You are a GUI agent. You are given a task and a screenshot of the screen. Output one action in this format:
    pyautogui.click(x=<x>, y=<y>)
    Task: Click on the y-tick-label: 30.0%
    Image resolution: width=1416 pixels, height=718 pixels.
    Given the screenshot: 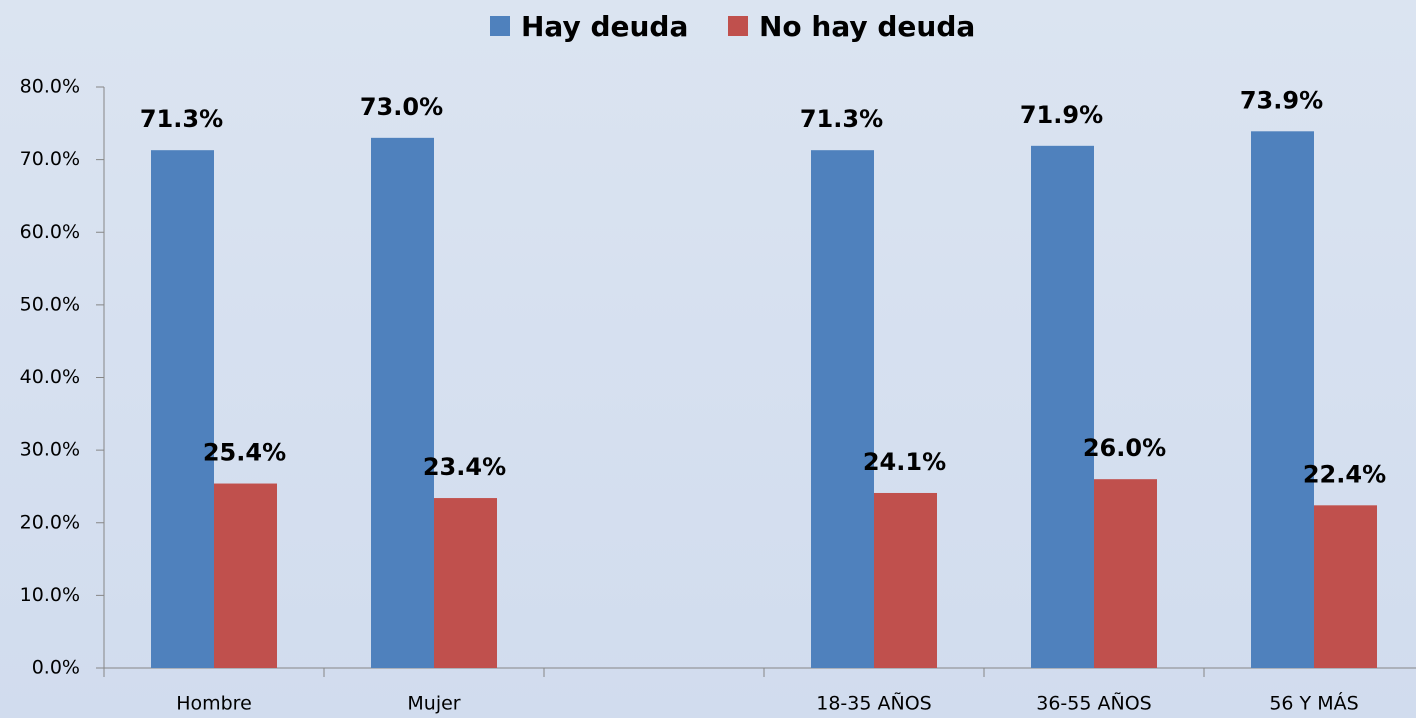 What is the action you would take?
    pyautogui.click(x=50, y=450)
    